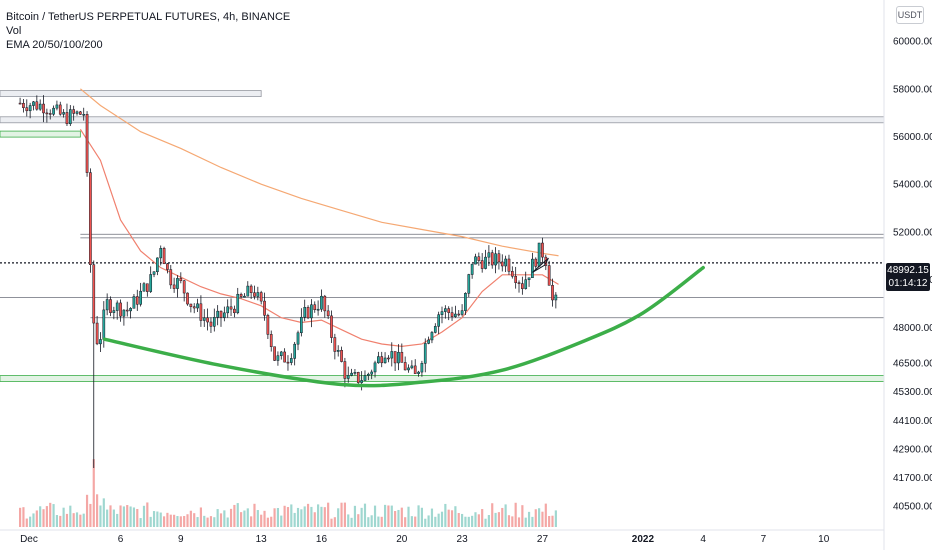 Image resolution: width=932 pixels, height=550 pixels. I want to click on triangle-pattern, so click(540, 265).